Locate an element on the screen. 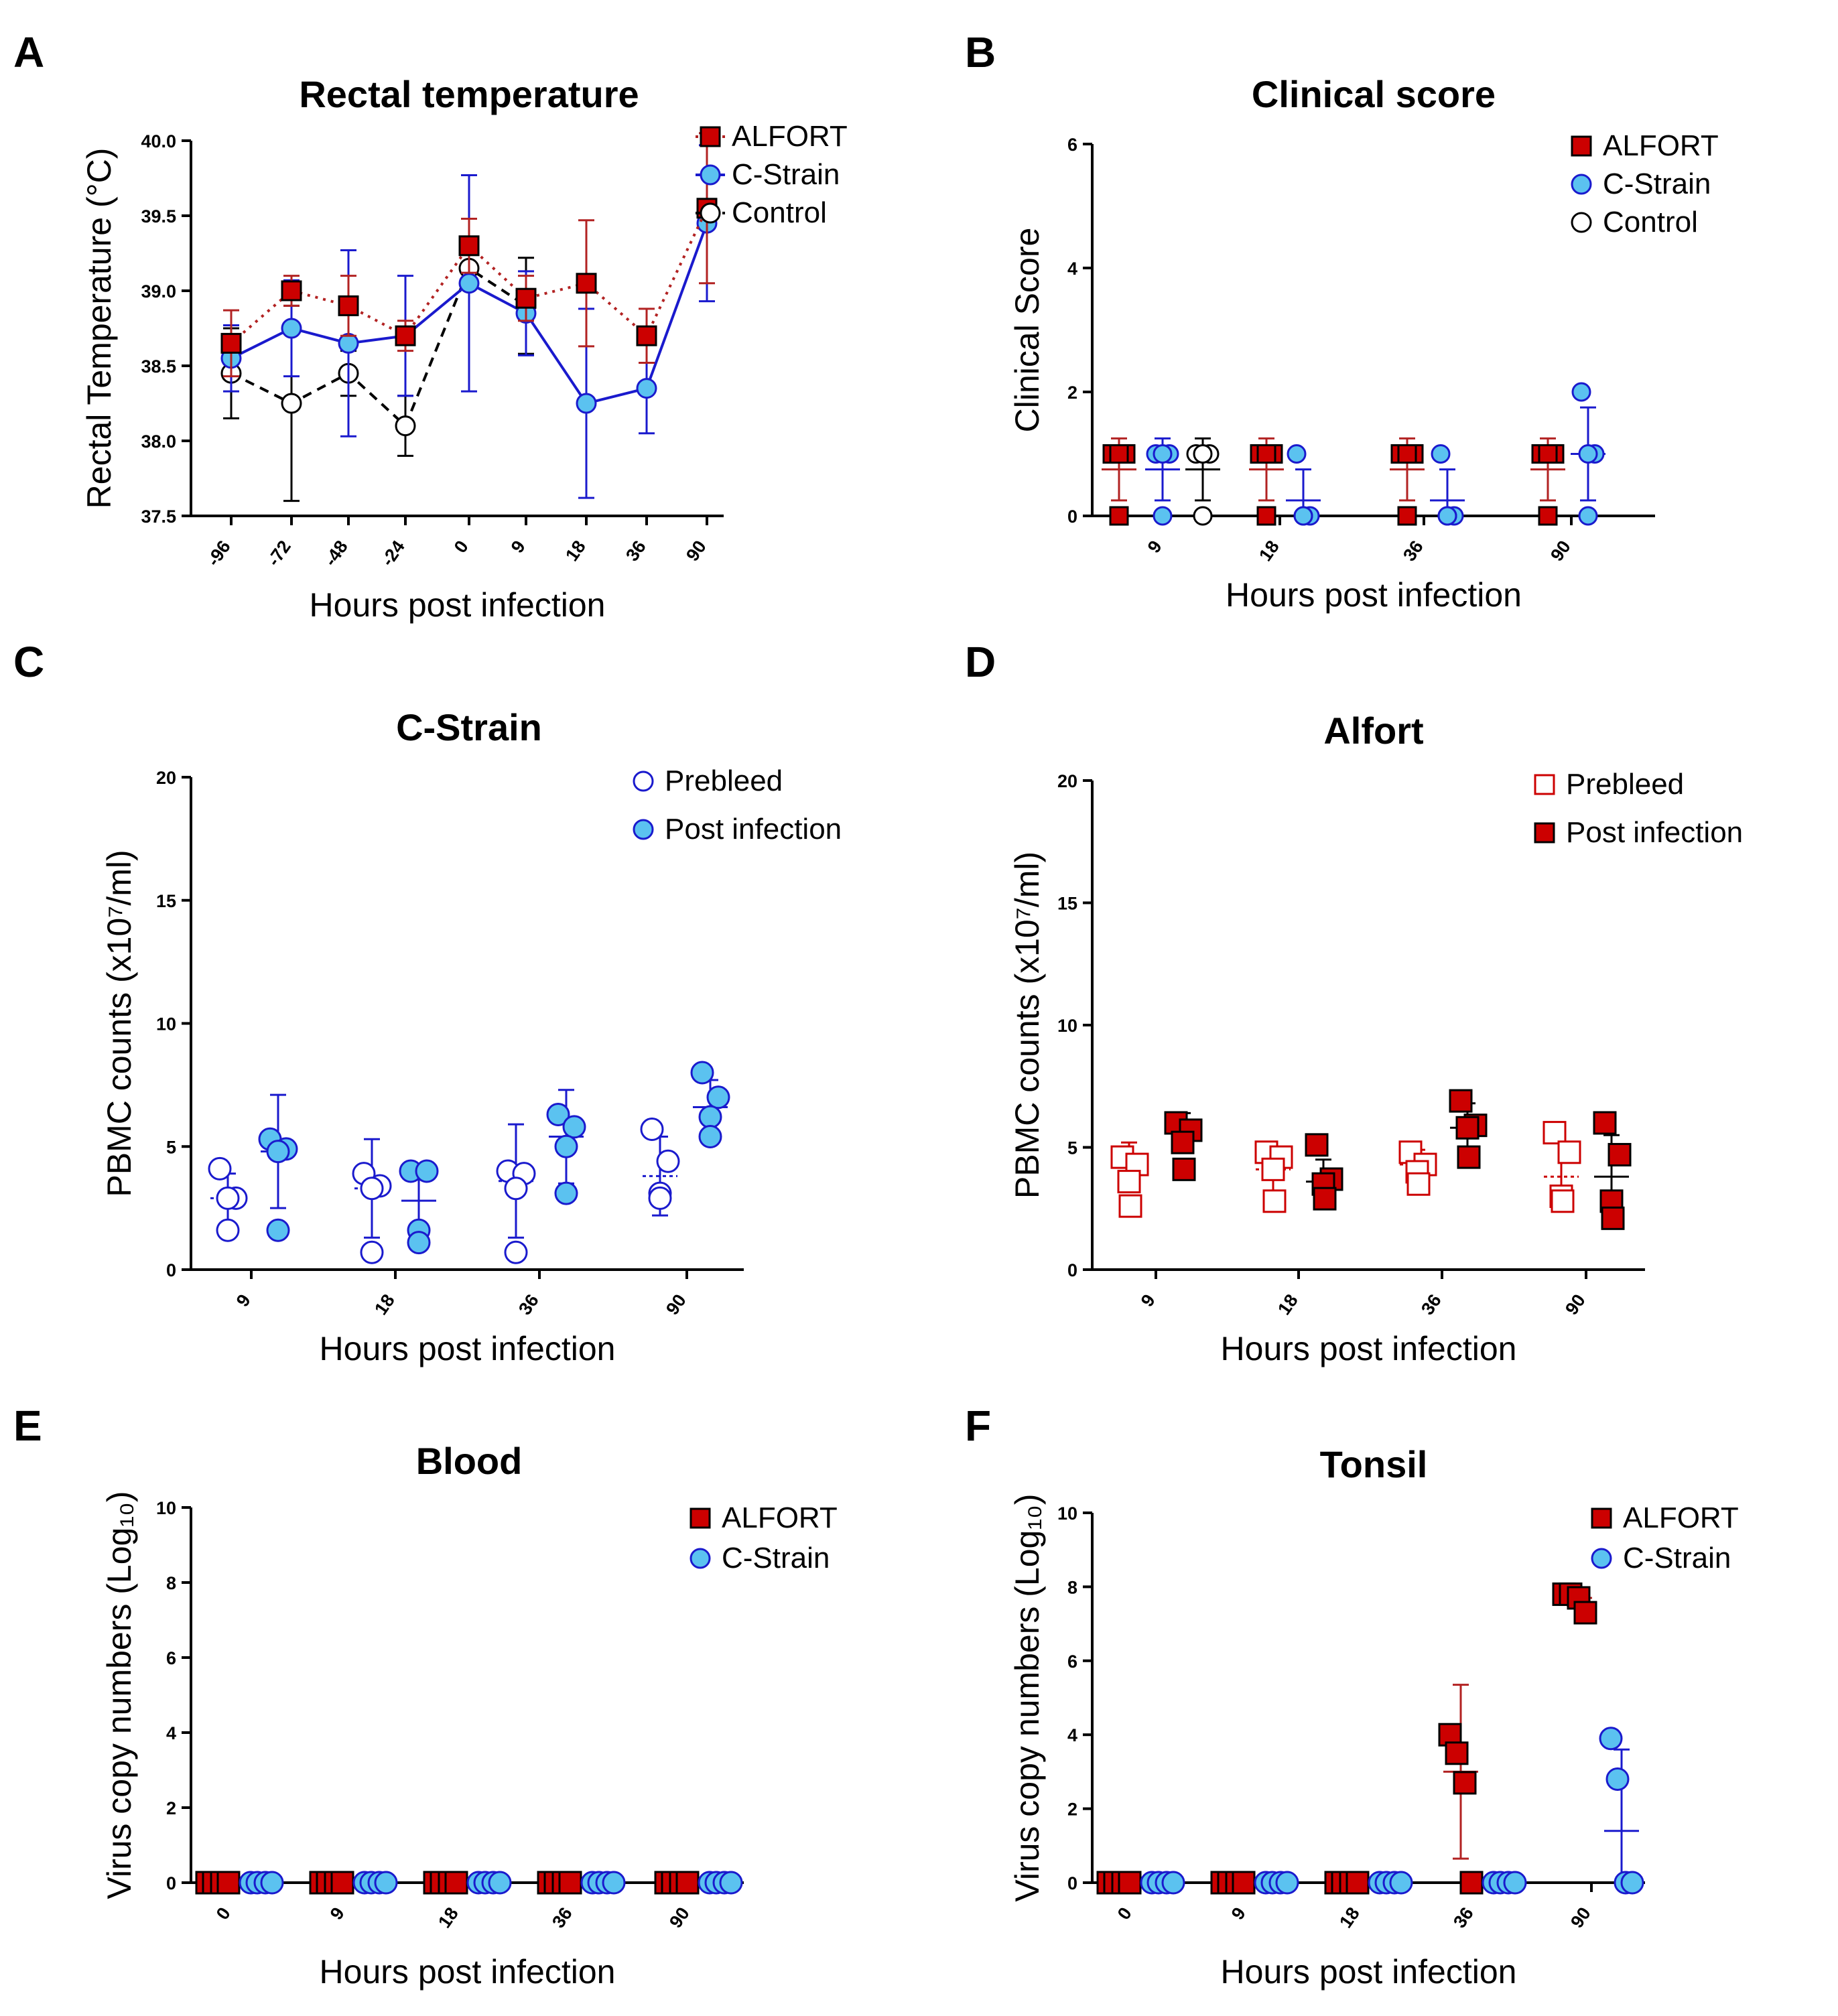  x-tick-label: -72 is located at coordinates (279, 553).